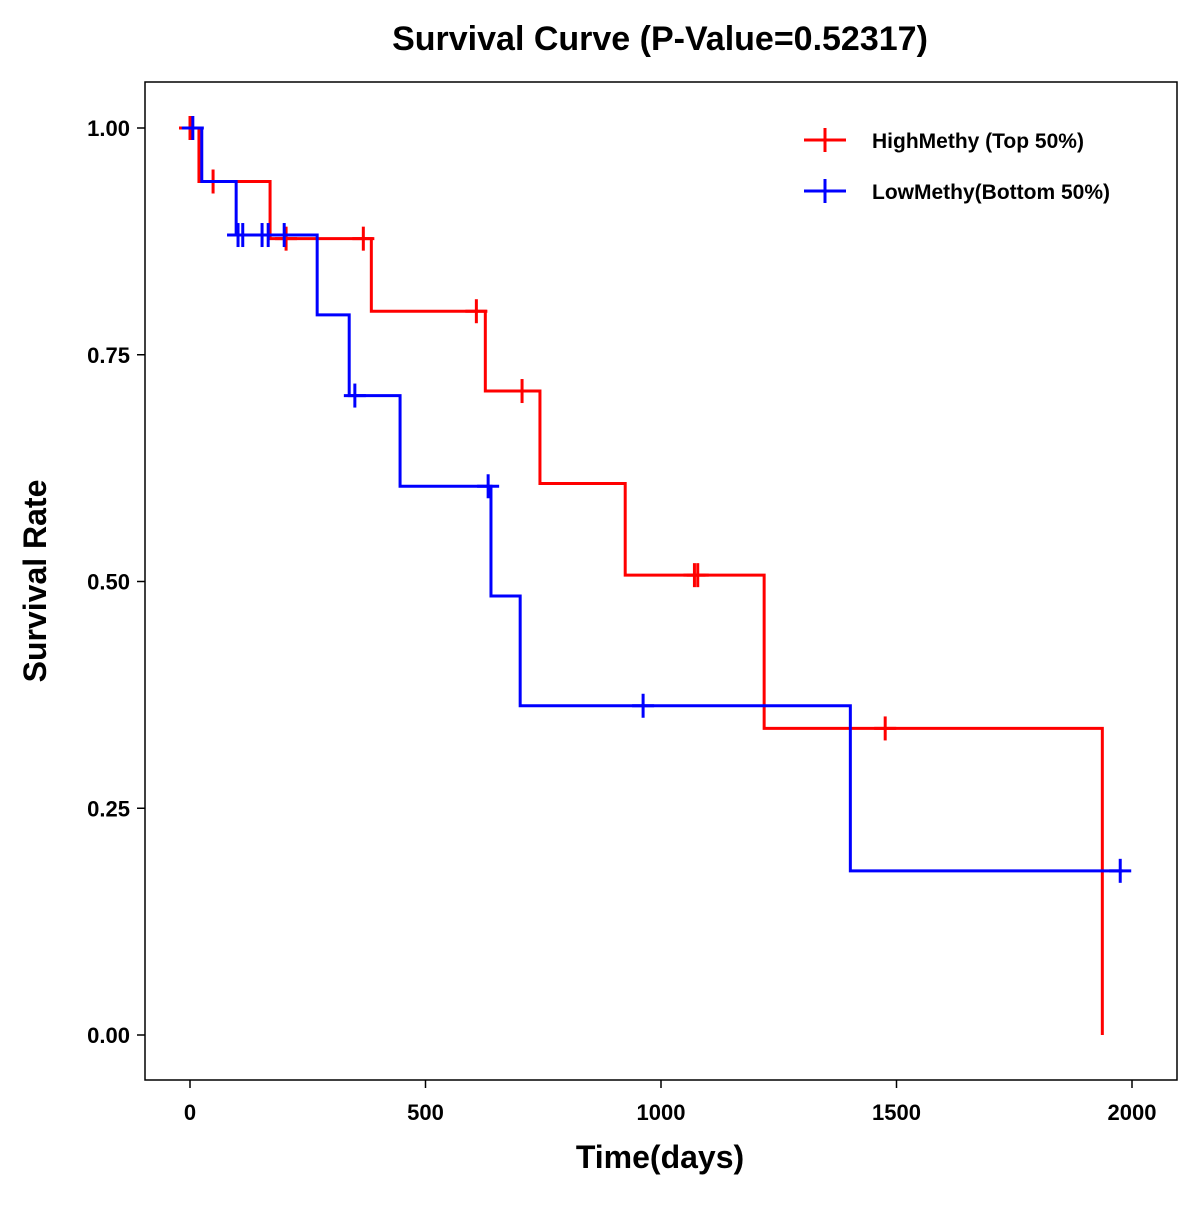 This screenshot has width=1200, height=1205. I want to click on x-axis-label: Time(days), so click(660, 1157).